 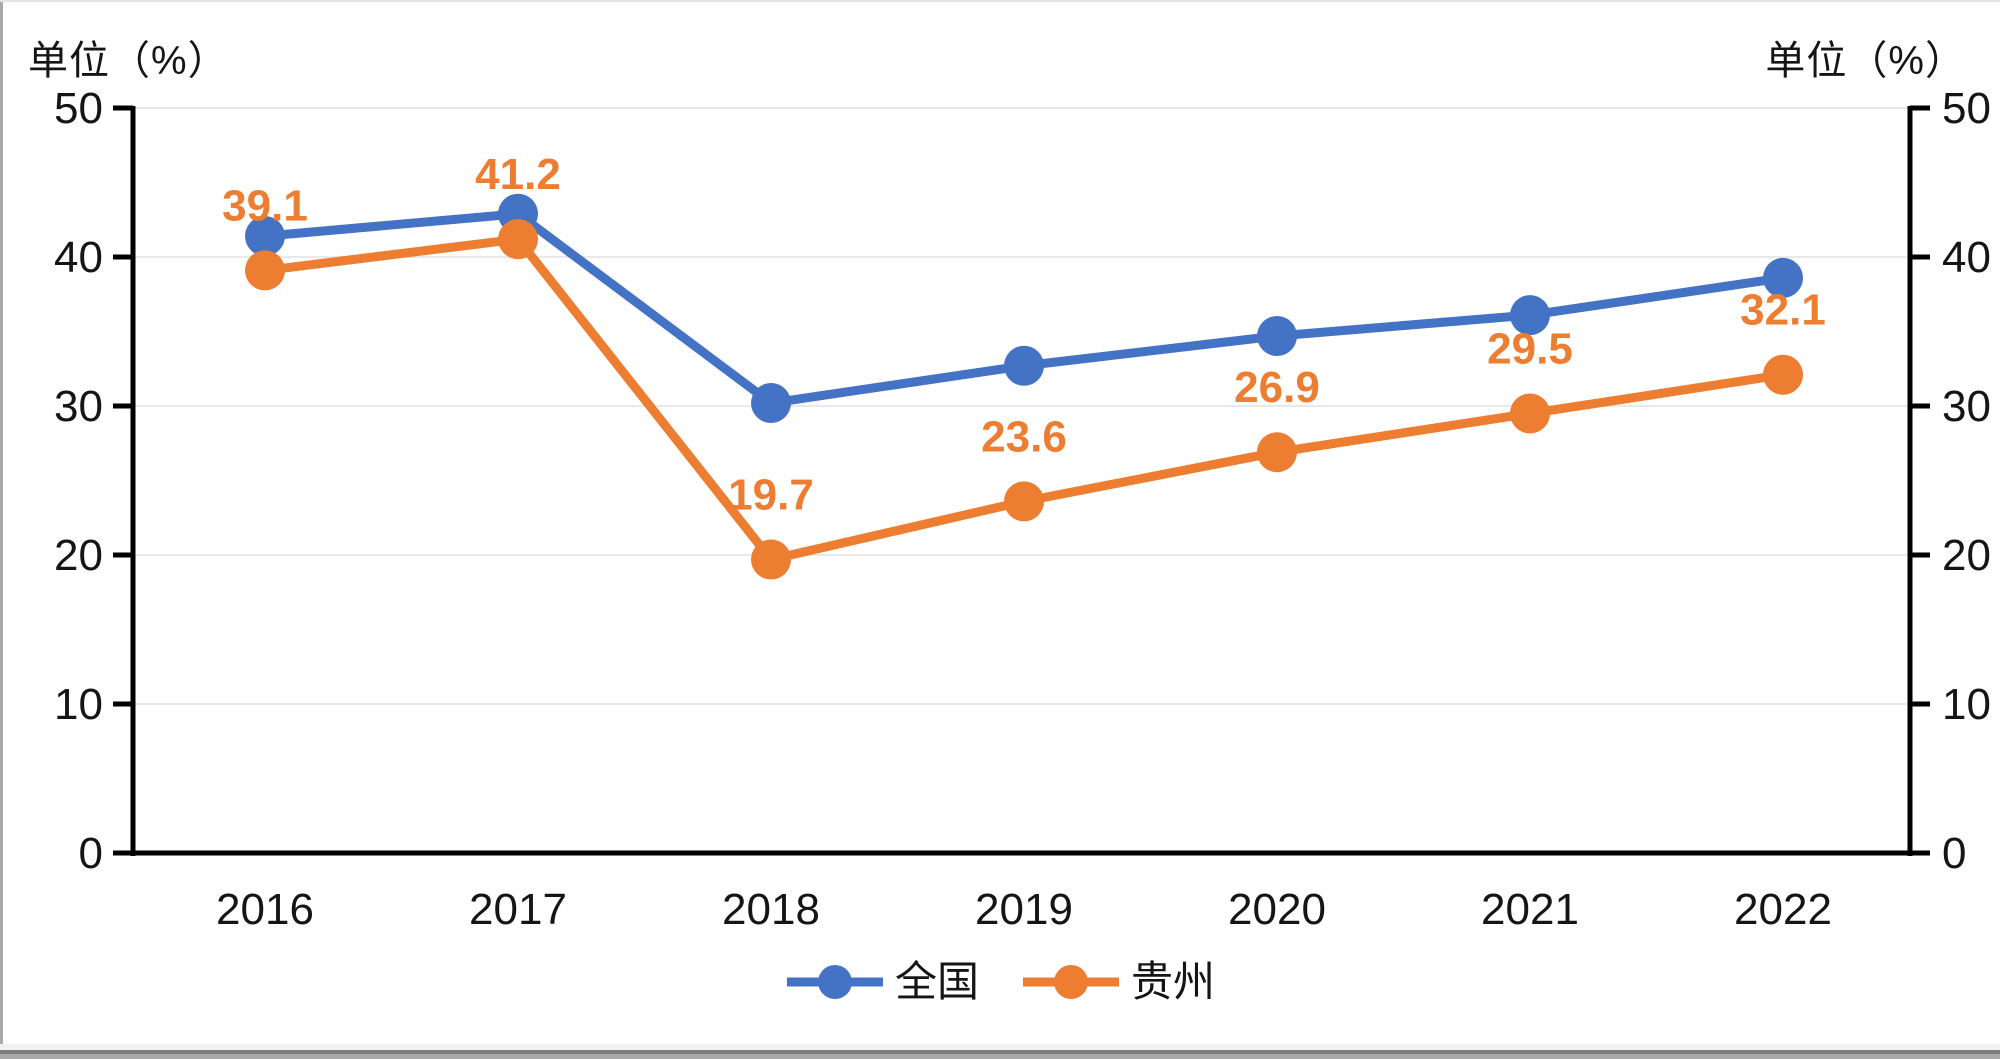 What do you see at coordinates (1783, 310) in the screenshot?
I see `data-label-guizhou: 32.1` at bounding box center [1783, 310].